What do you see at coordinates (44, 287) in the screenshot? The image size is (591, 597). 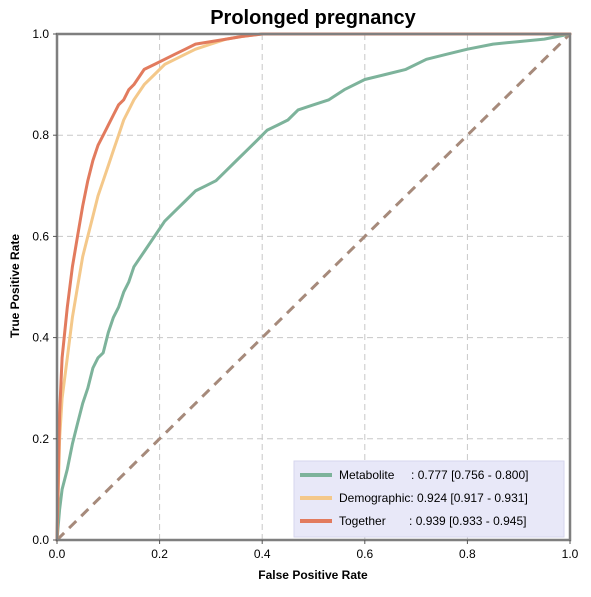 I see `y-axis-ticks: 0.0 0.2 0.4 0.6 0.8 1.0` at bounding box center [44, 287].